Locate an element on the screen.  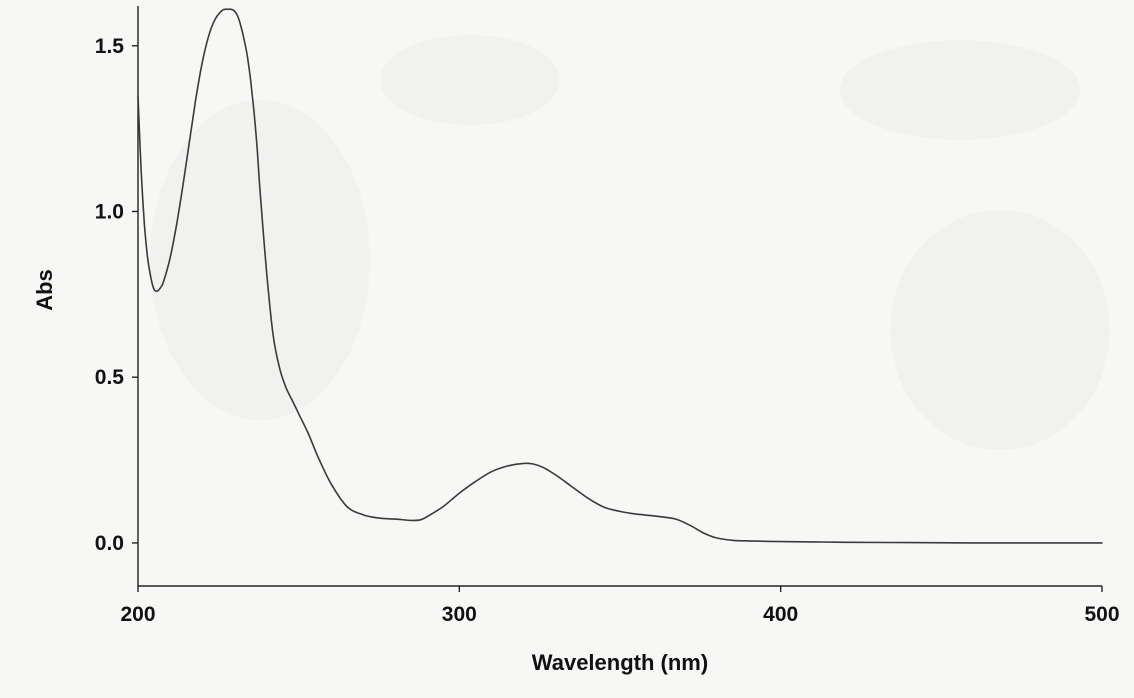
x-tick-label: 200 is located at coordinates (137, 614).